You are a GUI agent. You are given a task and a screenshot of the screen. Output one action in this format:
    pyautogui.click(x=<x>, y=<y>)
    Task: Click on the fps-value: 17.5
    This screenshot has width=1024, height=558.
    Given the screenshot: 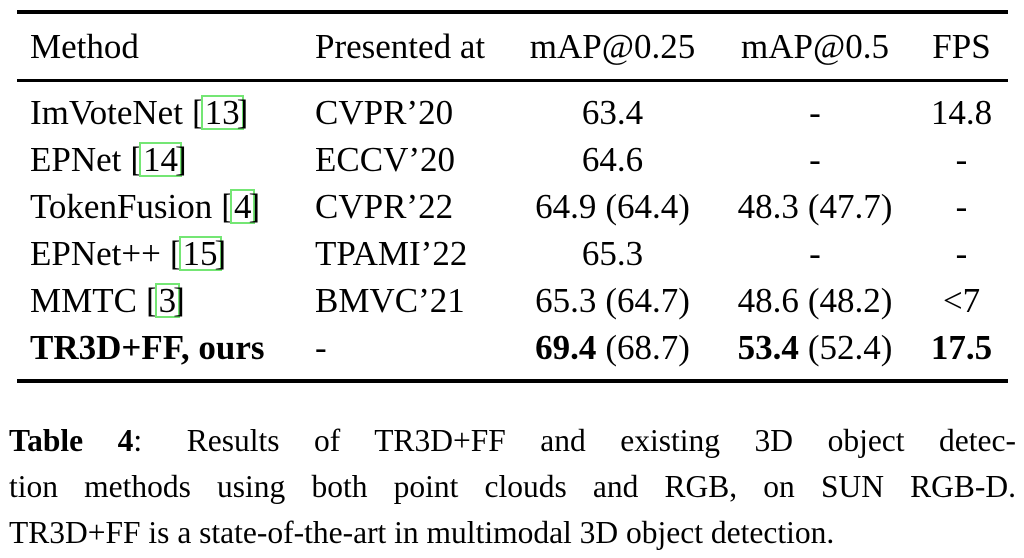 What is the action you would take?
    pyautogui.click(x=961, y=347)
    